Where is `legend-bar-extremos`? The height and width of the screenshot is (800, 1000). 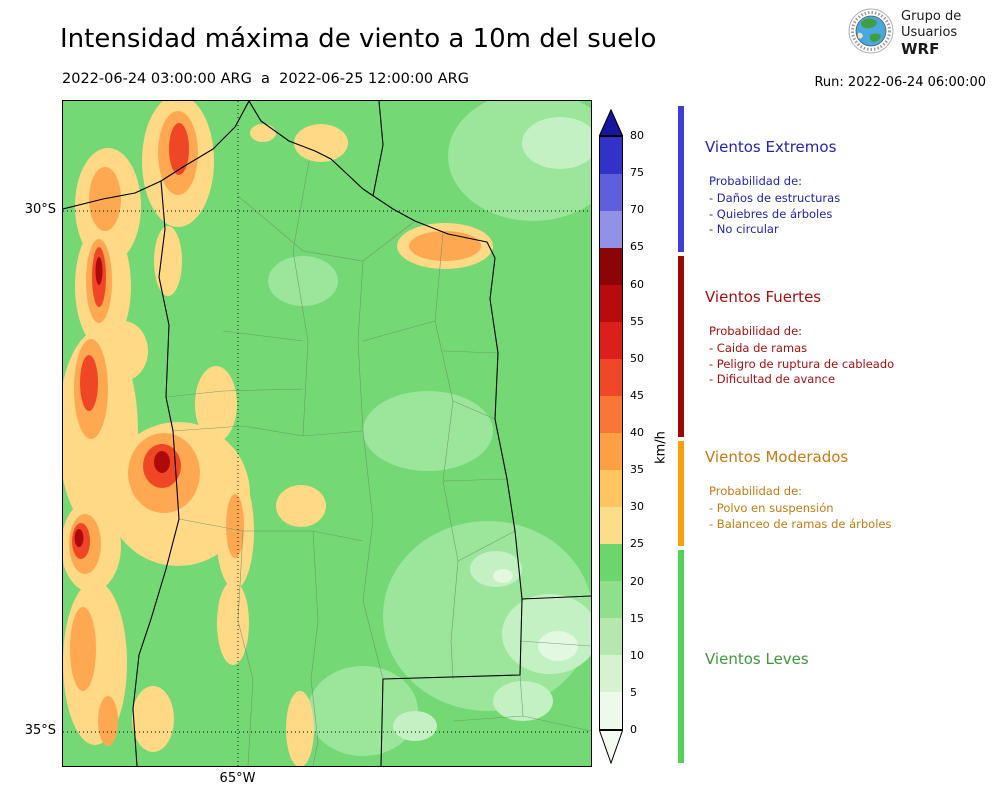 legend-bar-extremos is located at coordinates (681, 179).